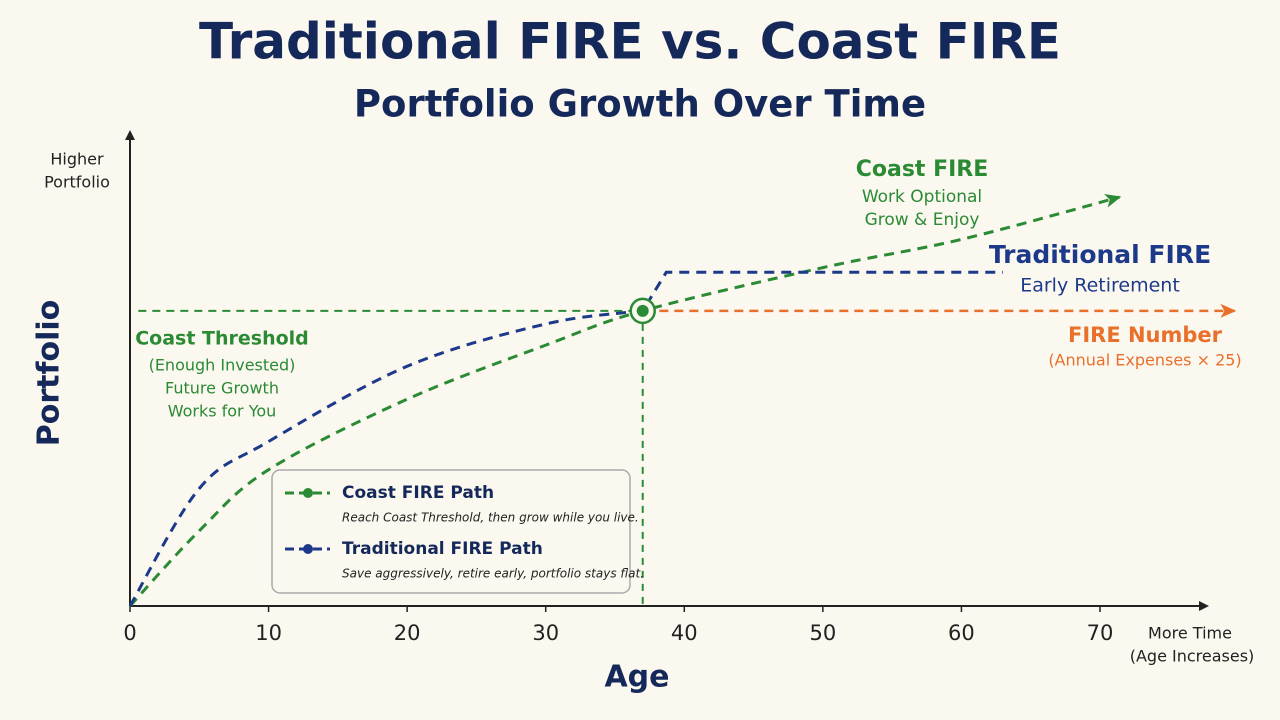  Describe the element at coordinates (77, 159) in the screenshot. I see `y-axis-note: Higher` at that location.